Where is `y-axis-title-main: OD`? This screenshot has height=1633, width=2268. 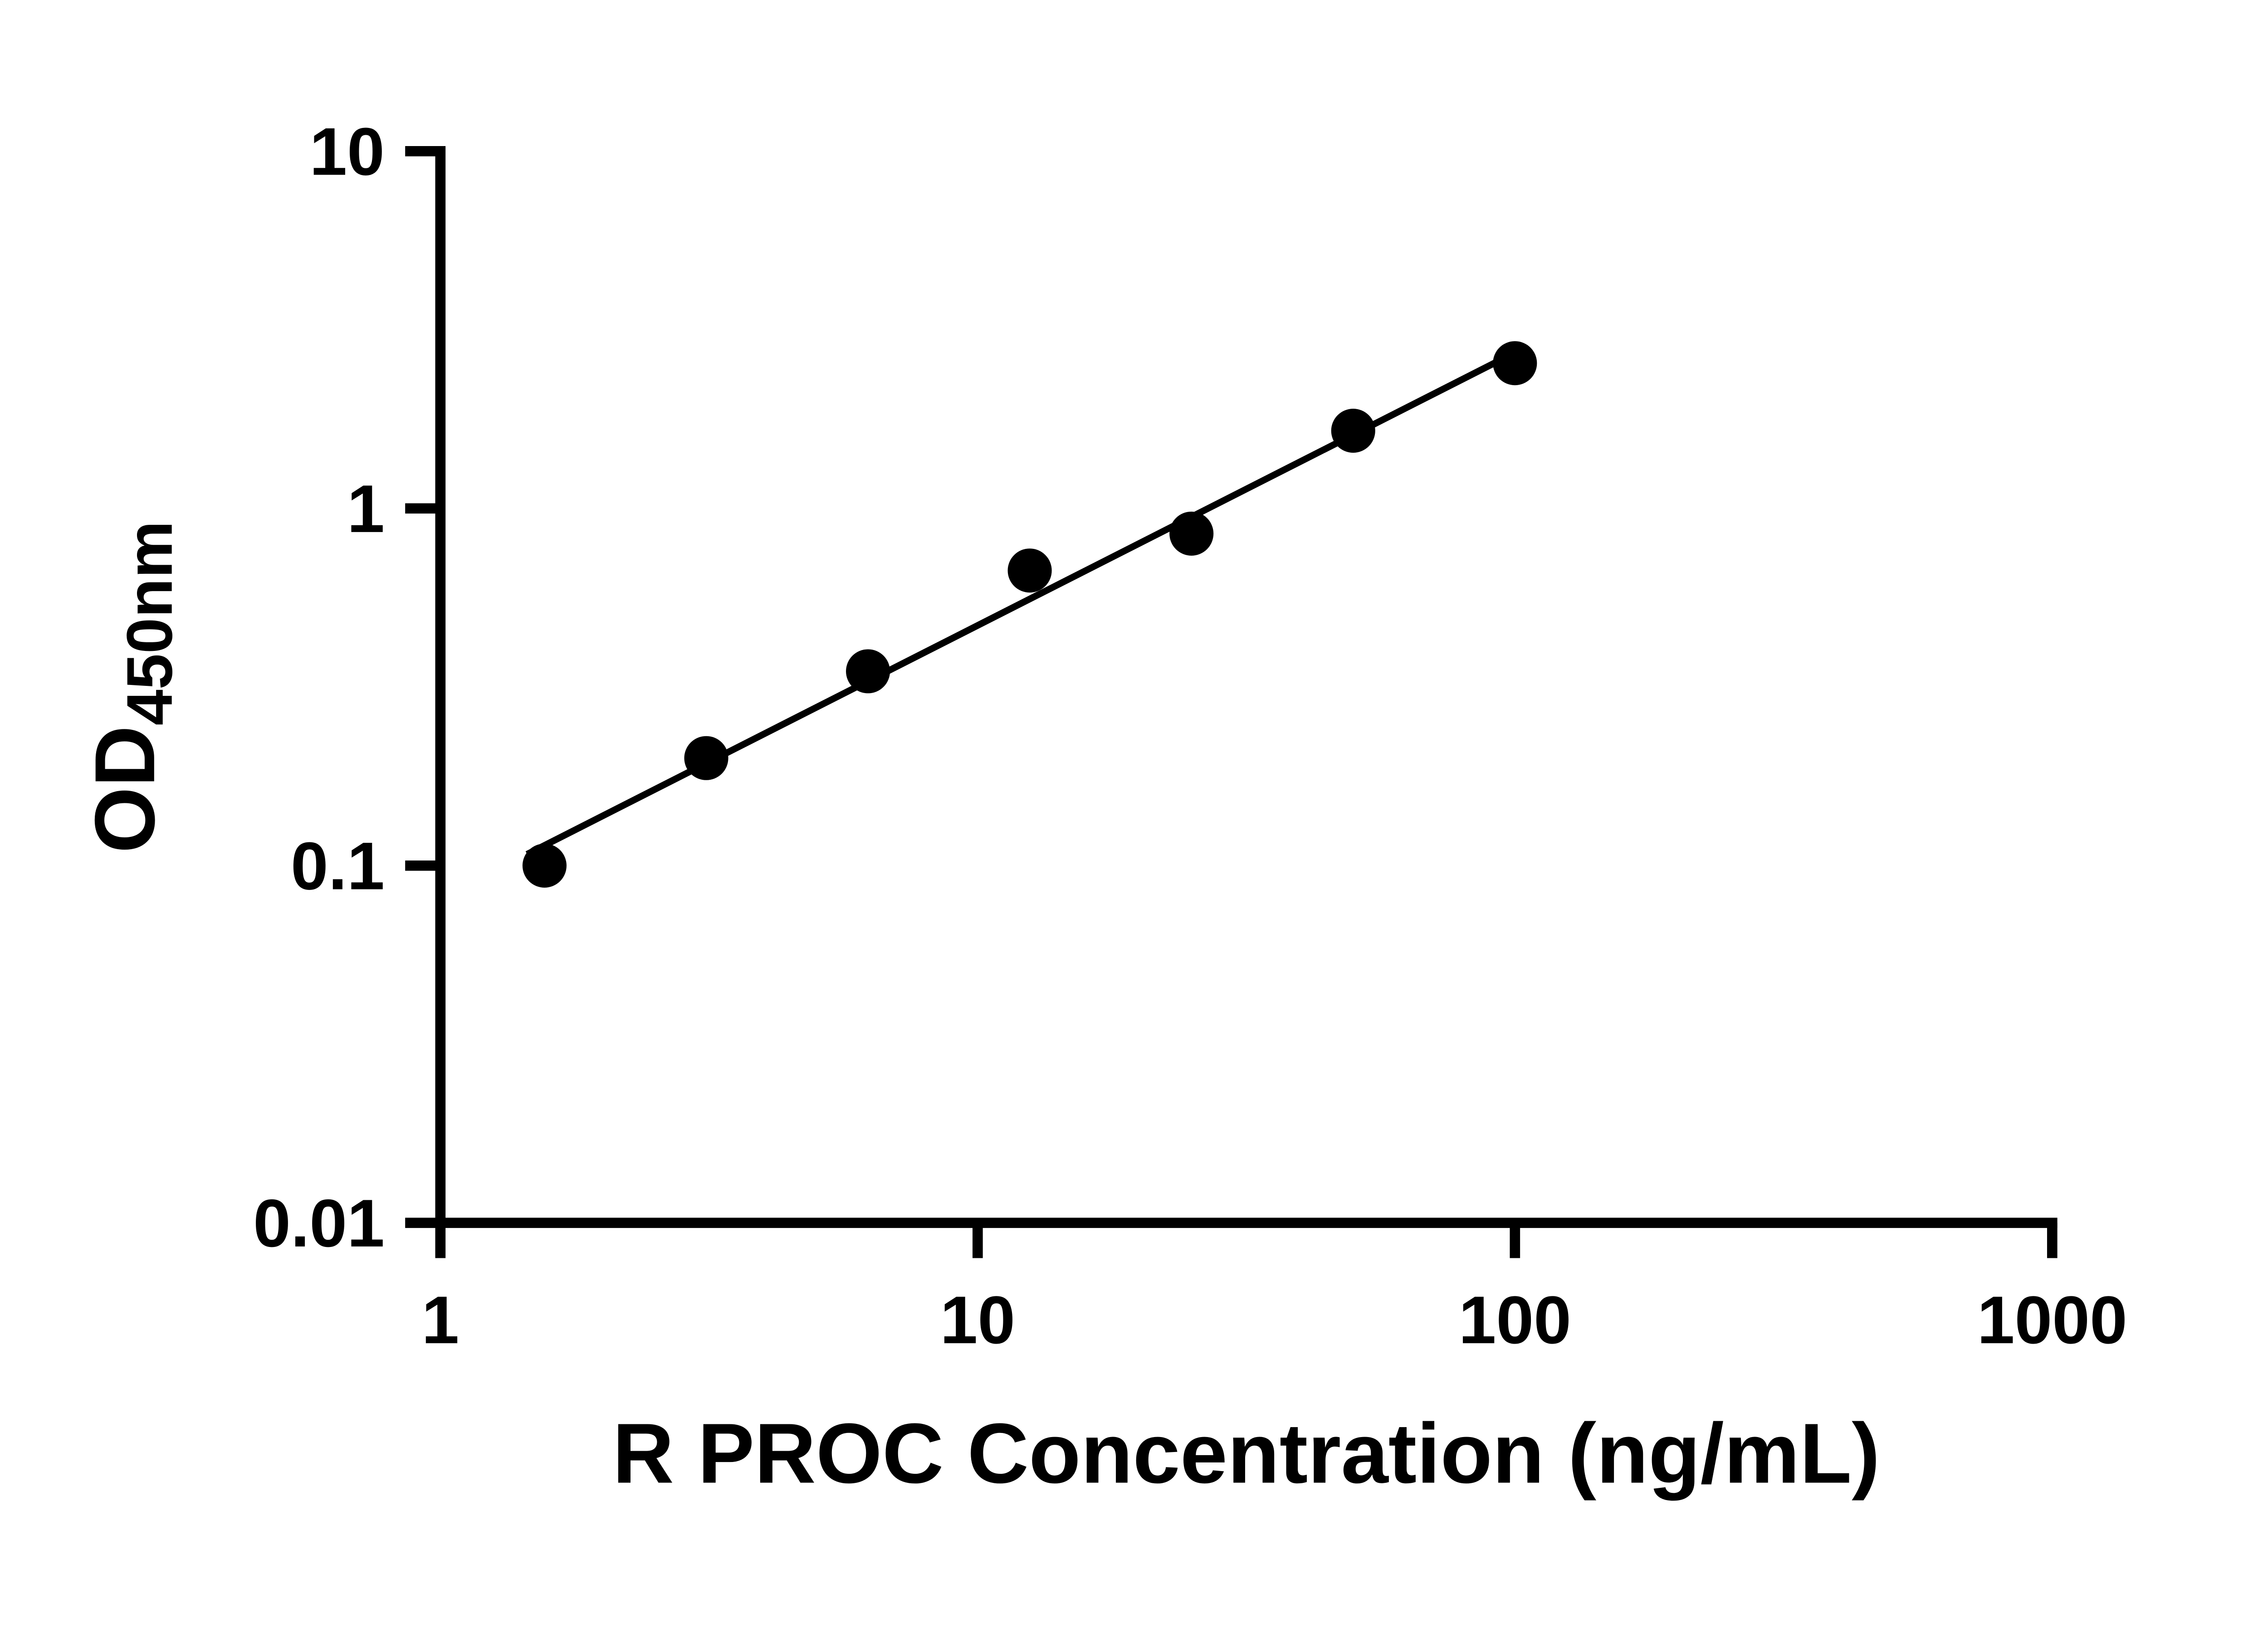 y-axis-title-main: OD is located at coordinates (125, 789).